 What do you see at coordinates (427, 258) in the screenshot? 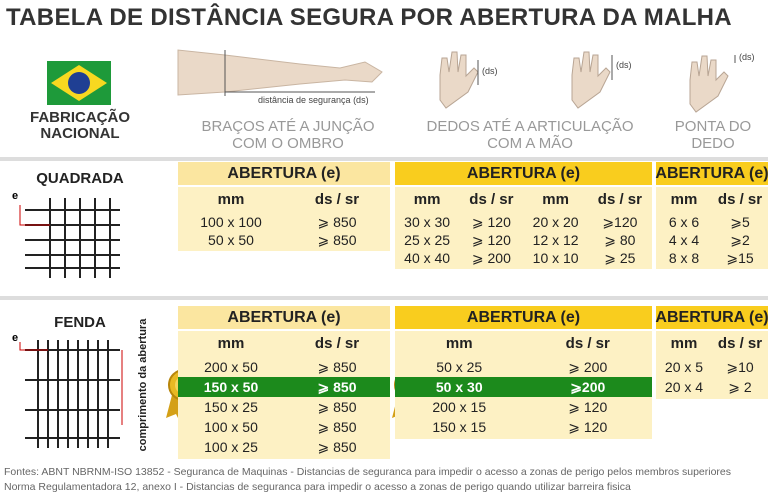
I see `table-cell: 40 x 40` at bounding box center [427, 258].